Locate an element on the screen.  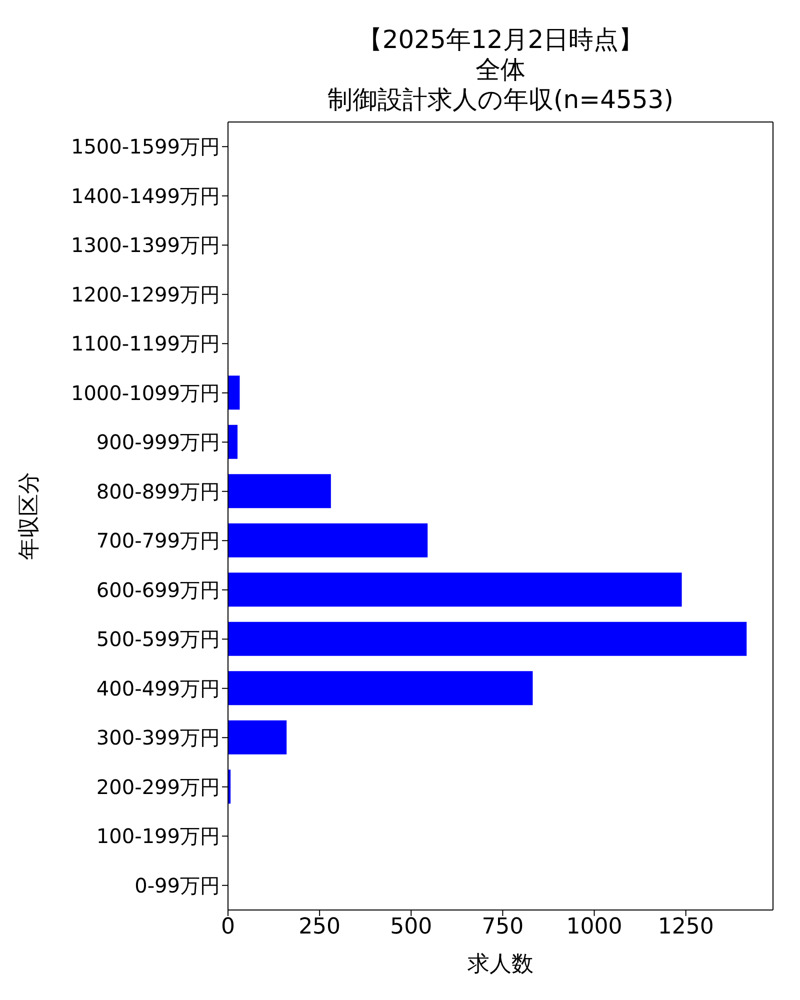
y-tick-label: 600-699万円 is located at coordinates (158, 590).